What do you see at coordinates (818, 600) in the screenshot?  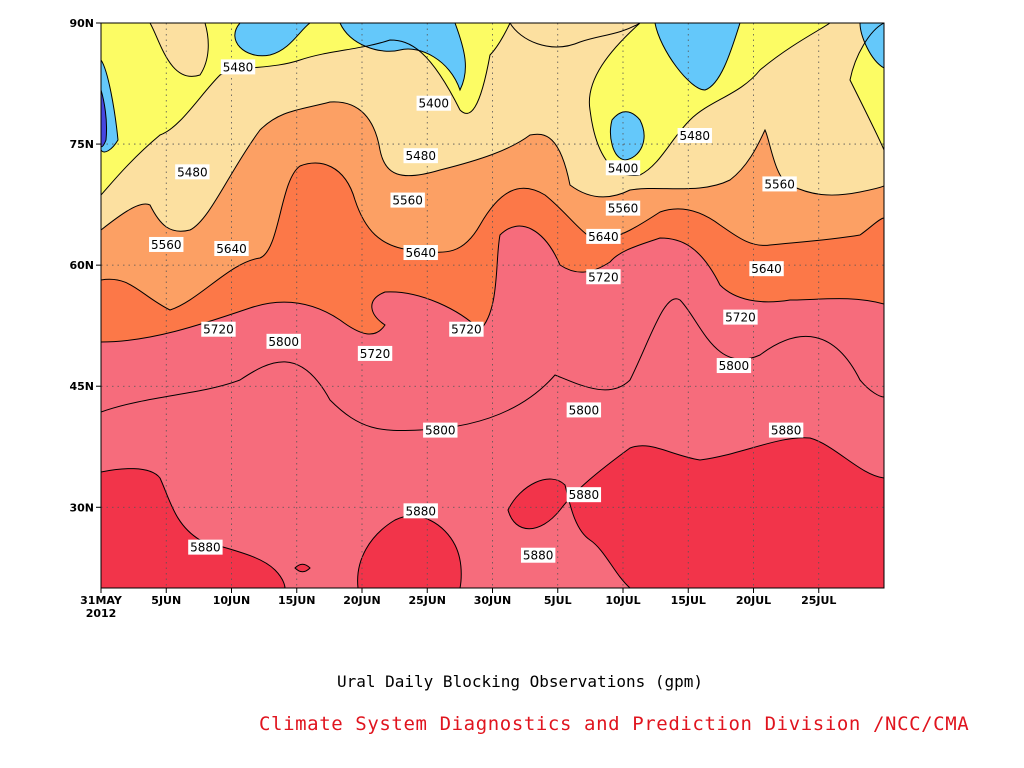 I see `x-tick-label: 25JUL` at bounding box center [818, 600].